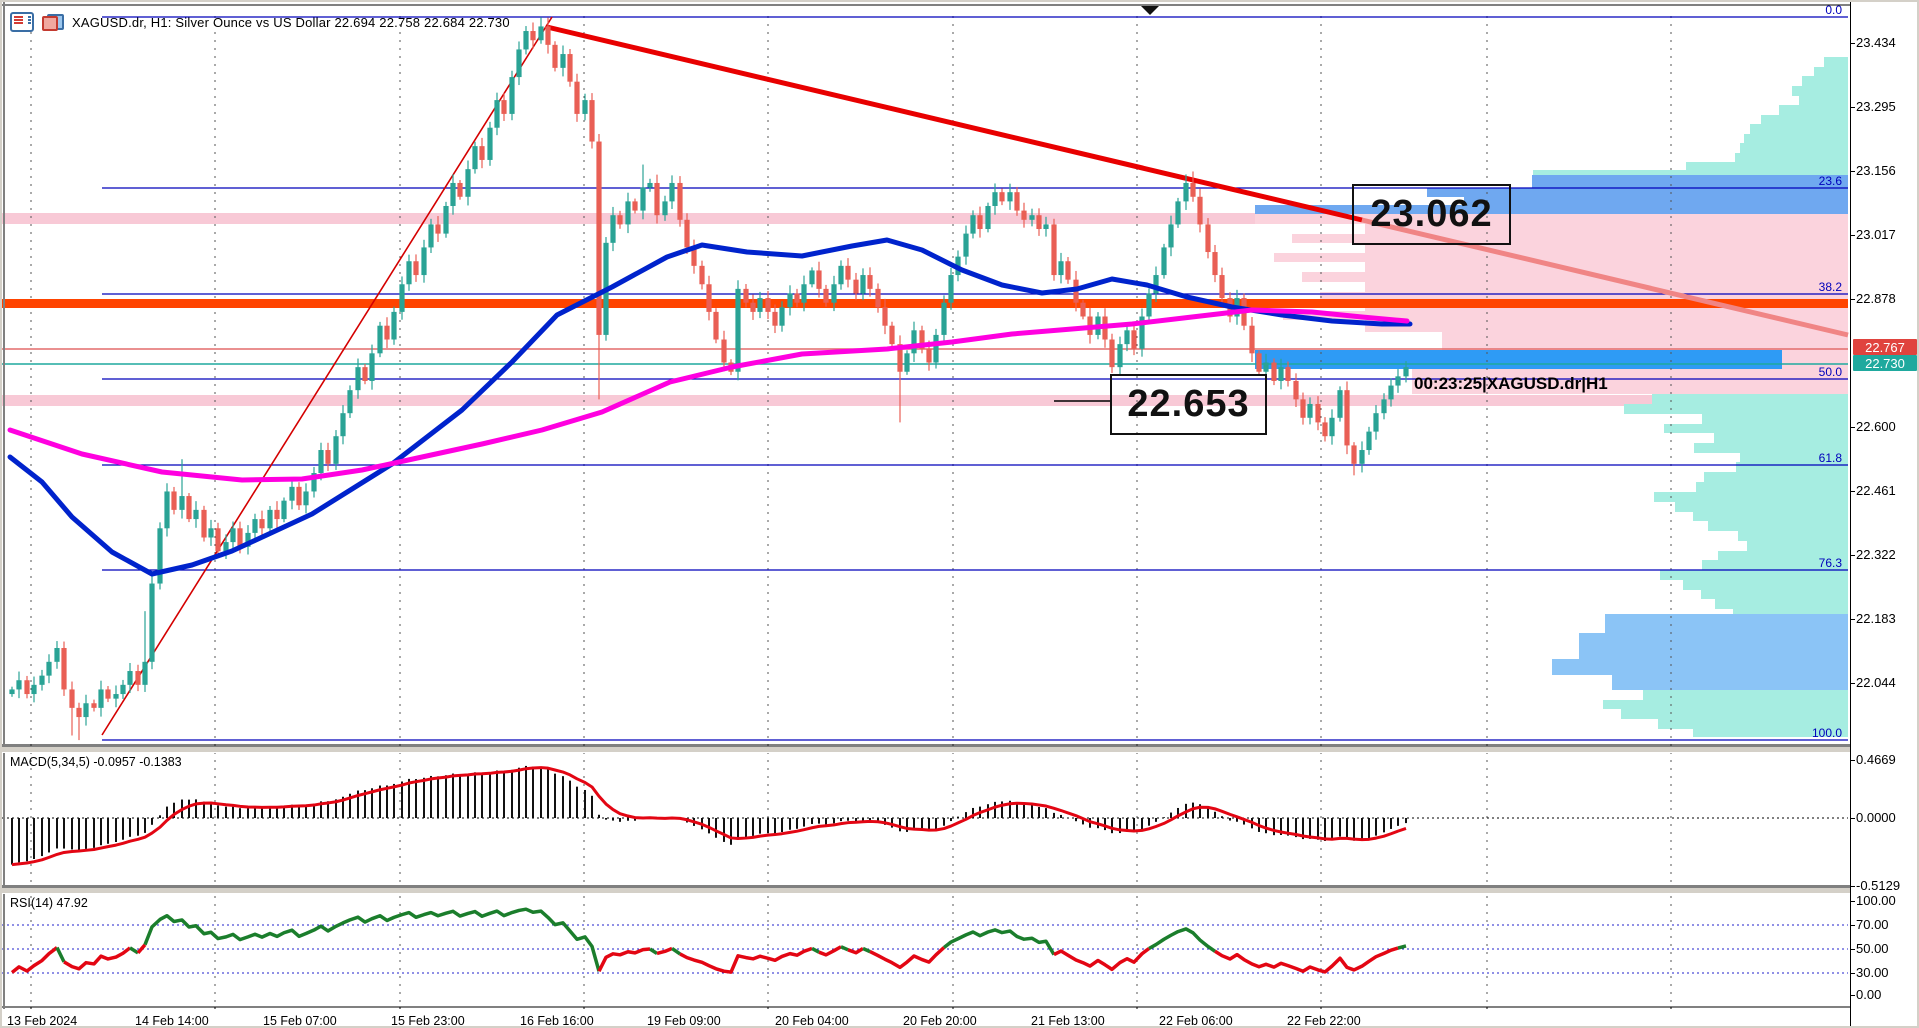 Image resolution: width=1919 pixels, height=1028 pixels. What do you see at coordinates (1876, 490) in the screenshot?
I see `axis-label: 22.461` at bounding box center [1876, 490].